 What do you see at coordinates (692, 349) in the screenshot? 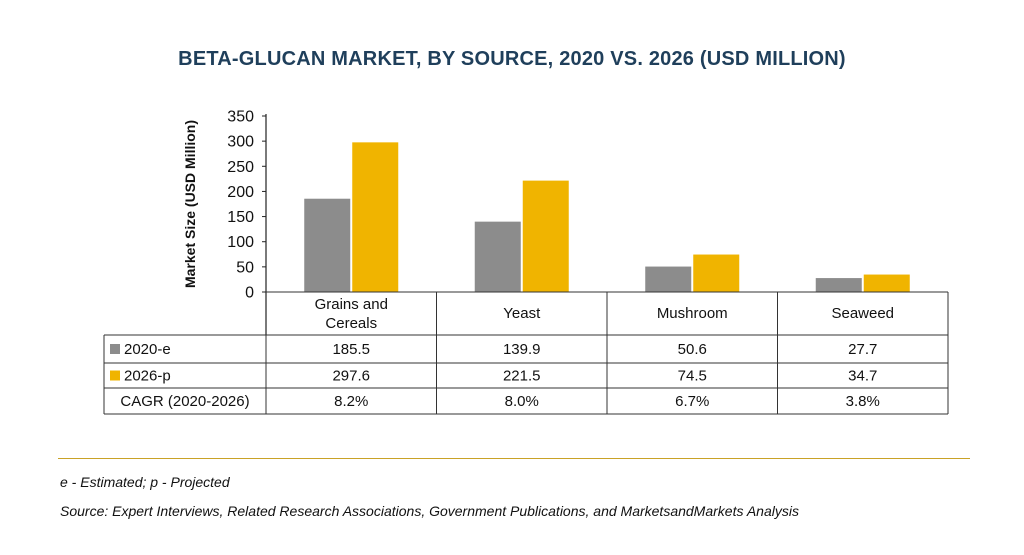
I see `data-label-2020-e: 50.6` at bounding box center [692, 349].